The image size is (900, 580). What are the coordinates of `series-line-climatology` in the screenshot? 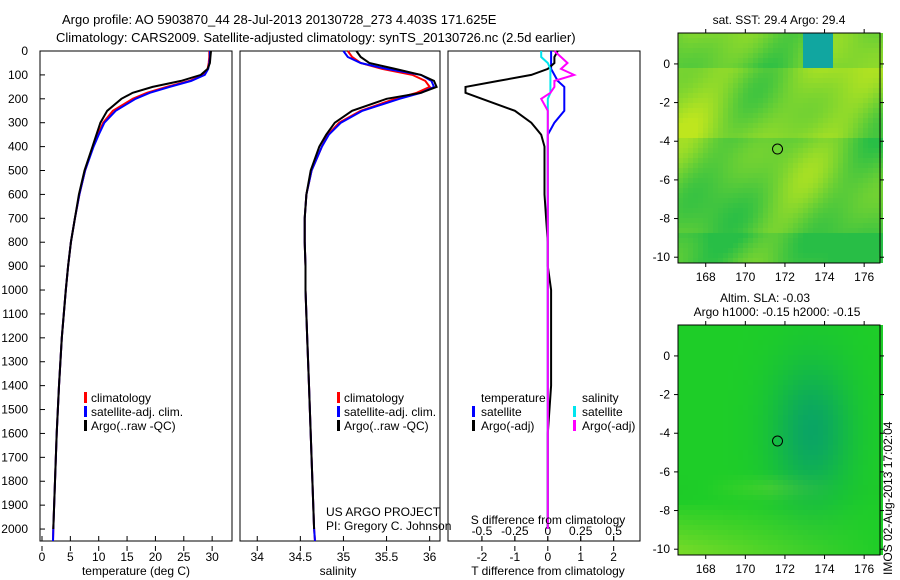 It's located at (131, 296).